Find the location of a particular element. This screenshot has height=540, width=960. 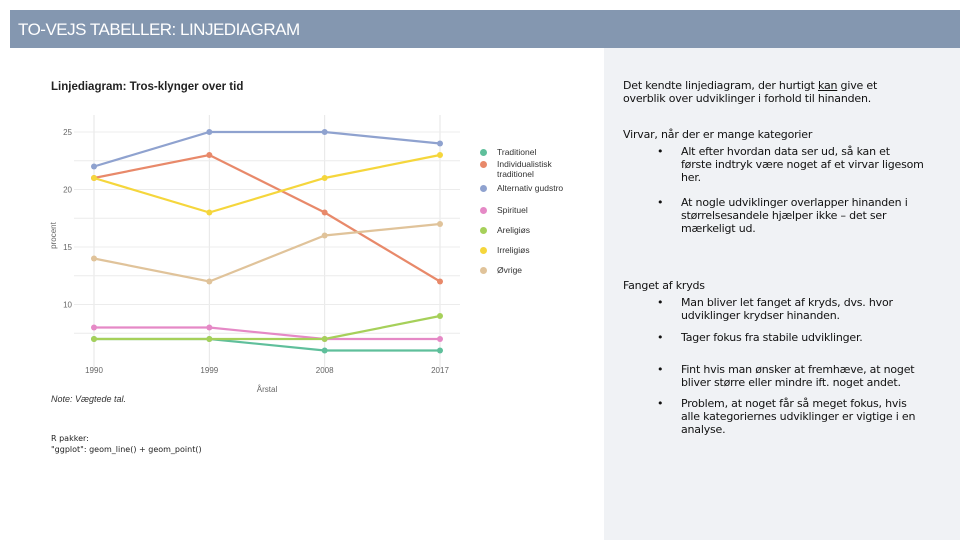

intro-part-b: give et is located at coordinates (857, 85).